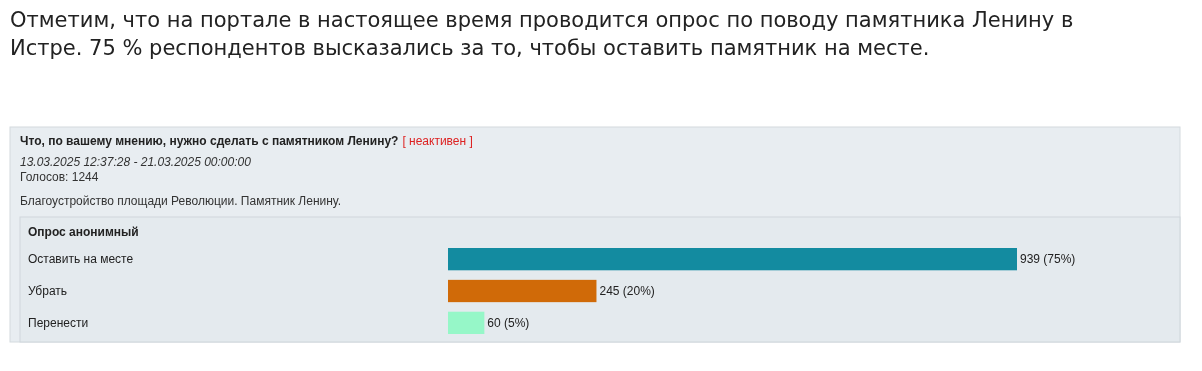 The image size is (1202, 371). What do you see at coordinates (1048, 259) in the screenshot?
I see `data-label: 939 (75%)` at bounding box center [1048, 259].